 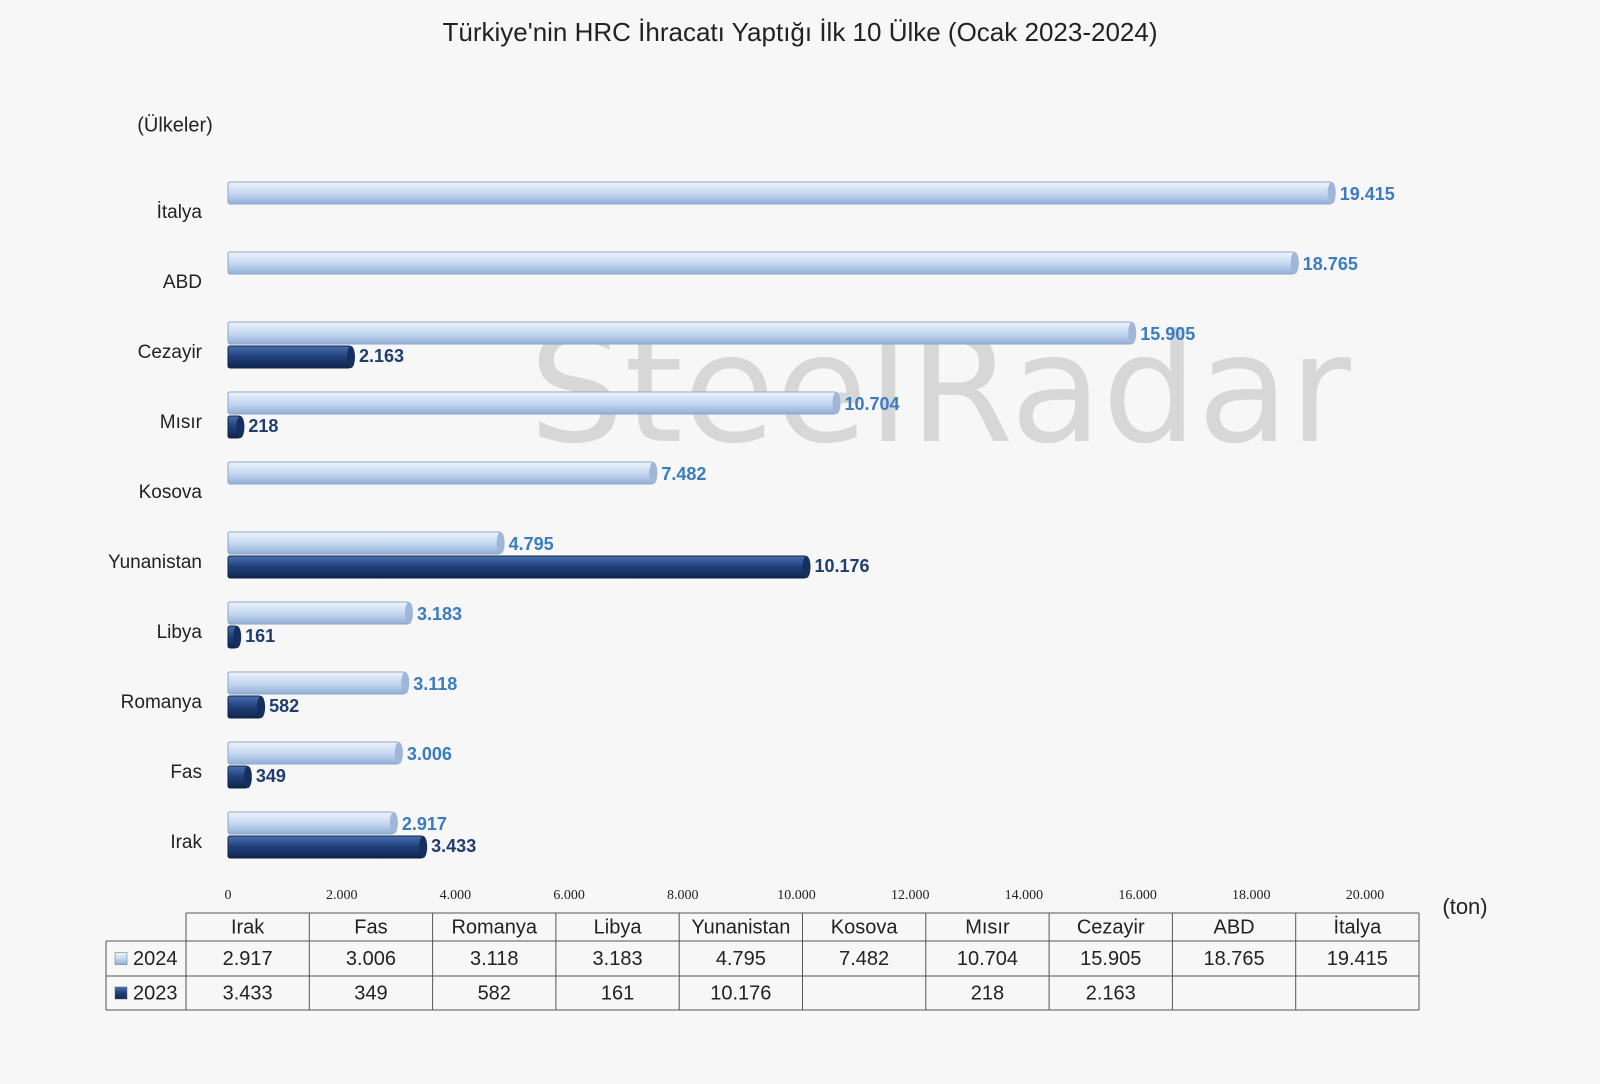 What do you see at coordinates (171, 492) in the screenshot?
I see `y-tick-label: Kosova` at bounding box center [171, 492].